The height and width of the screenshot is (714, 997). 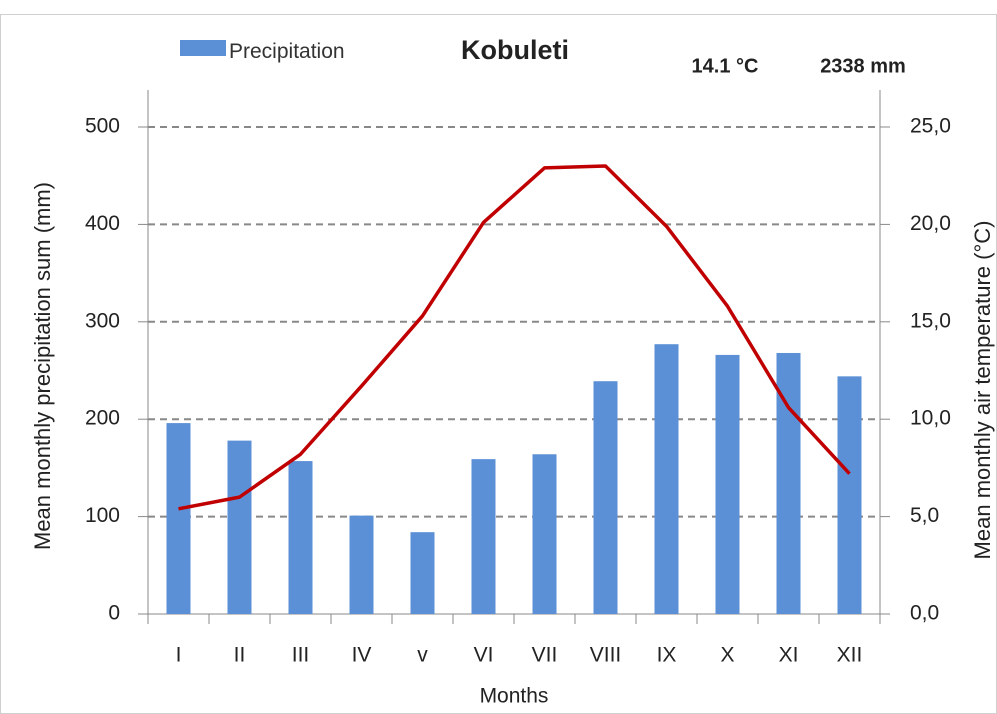 What do you see at coordinates (930, 320) in the screenshot?
I see `y2-tick-label: 15,0` at bounding box center [930, 320].